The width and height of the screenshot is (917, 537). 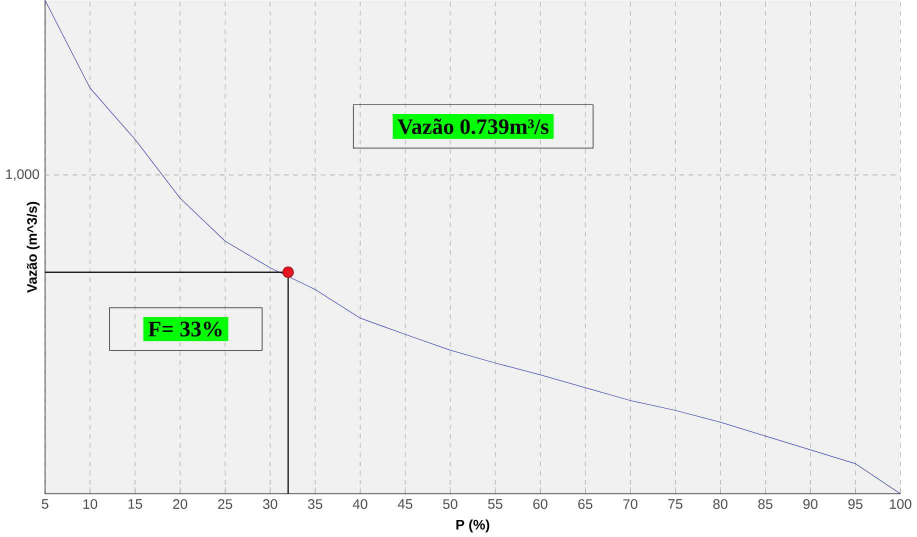 What do you see at coordinates (90, 503) in the screenshot?
I see `x-tick-label: 10` at bounding box center [90, 503].